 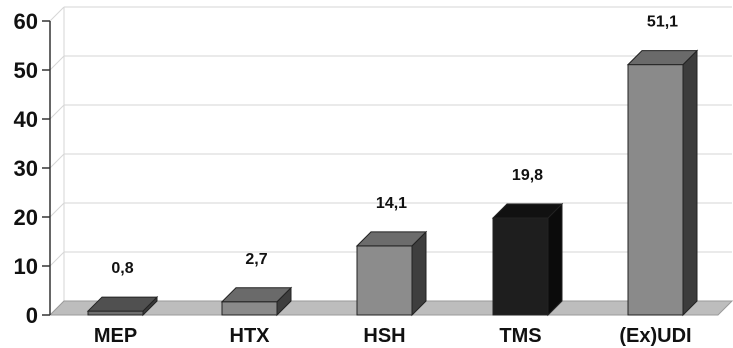 I want to click on y-tick-label: 20, so click(x=26, y=217).